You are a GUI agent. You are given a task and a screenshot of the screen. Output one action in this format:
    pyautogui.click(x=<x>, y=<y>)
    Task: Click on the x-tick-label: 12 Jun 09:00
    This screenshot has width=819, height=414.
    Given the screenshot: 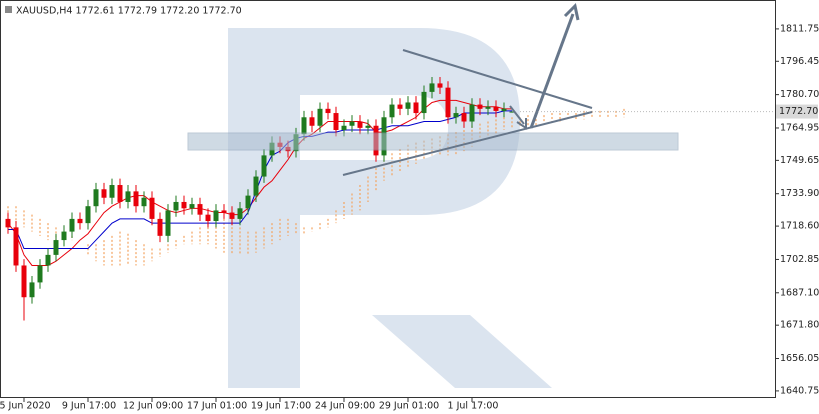 What is the action you would take?
    pyautogui.click(x=153, y=406)
    